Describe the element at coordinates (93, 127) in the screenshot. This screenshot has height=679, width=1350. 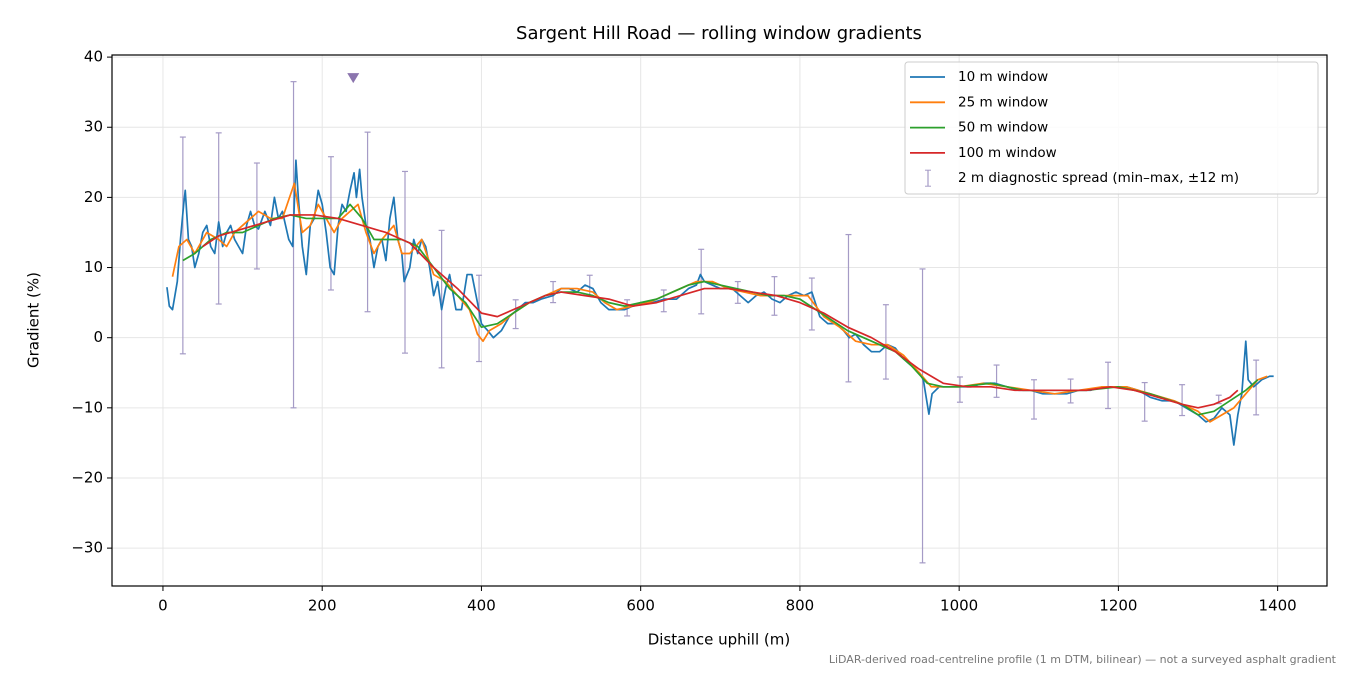
I see `y-tick-label: 30` at that location.